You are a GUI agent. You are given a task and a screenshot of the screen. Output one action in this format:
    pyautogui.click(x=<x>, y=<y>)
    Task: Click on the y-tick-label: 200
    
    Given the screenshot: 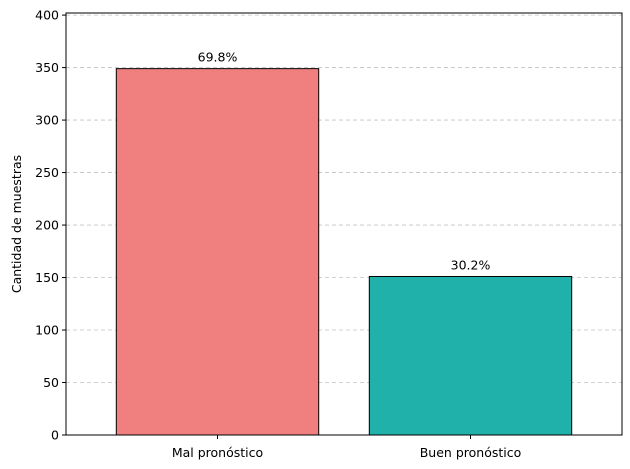 What is the action you would take?
    pyautogui.click(x=47, y=225)
    